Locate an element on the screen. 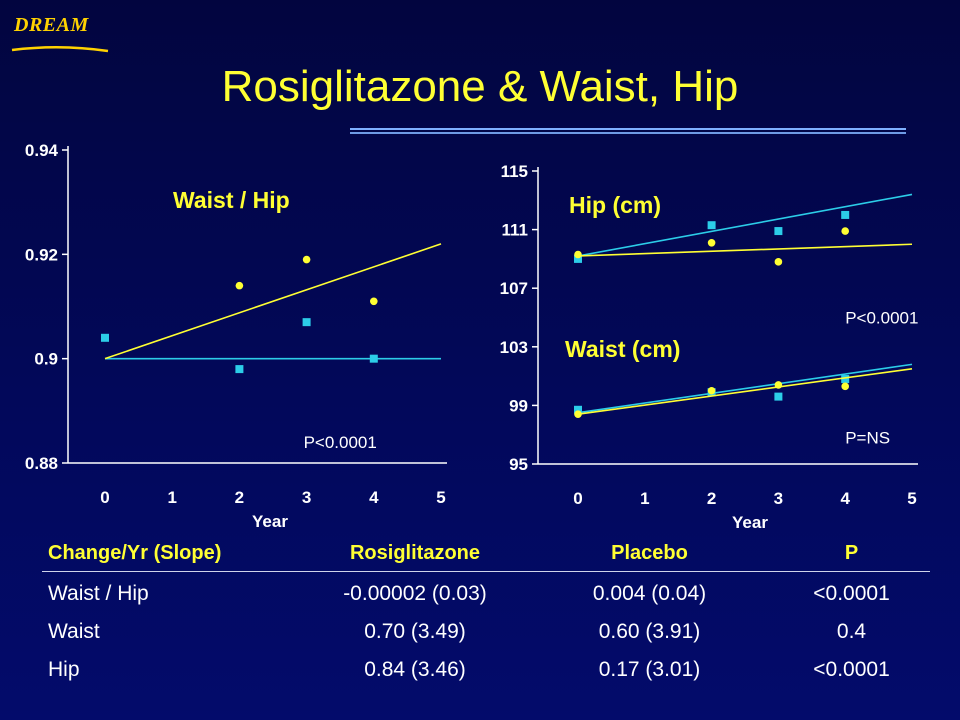  chart-title: Waist / Hip is located at coordinates (231, 200).